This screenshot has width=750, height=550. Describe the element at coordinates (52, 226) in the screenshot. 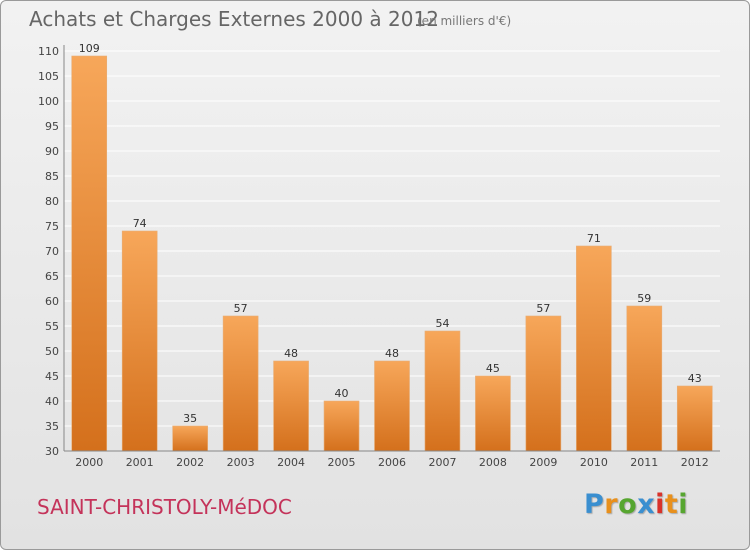

I see `y-tick-label: 75` at that location.